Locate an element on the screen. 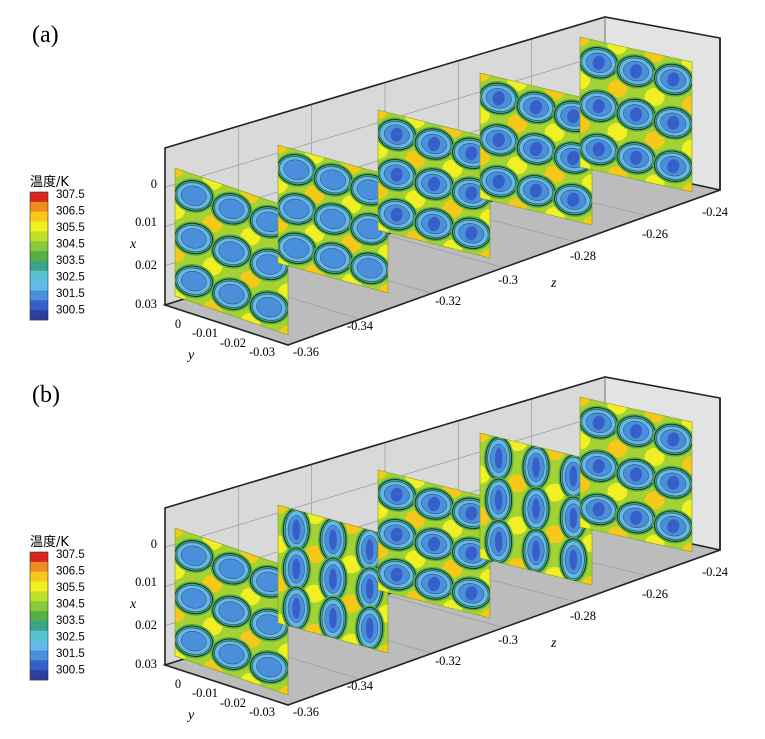 Image resolution: width=765 pixels, height=739 pixels. slice-z--0.36 is located at coordinates (231, 251).